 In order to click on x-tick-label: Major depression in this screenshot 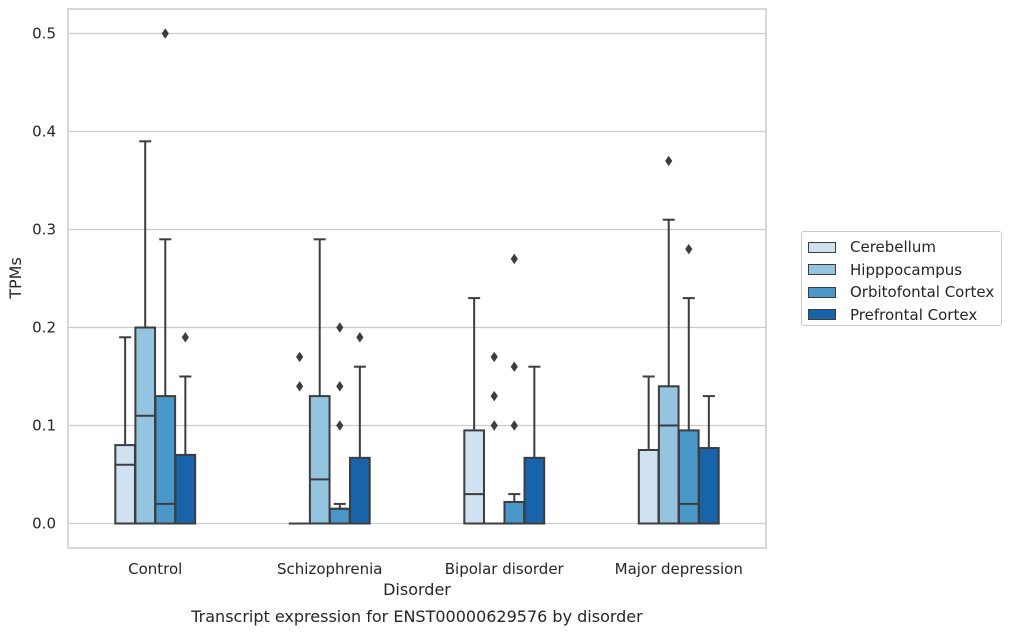, I will do `click(679, 569)`.